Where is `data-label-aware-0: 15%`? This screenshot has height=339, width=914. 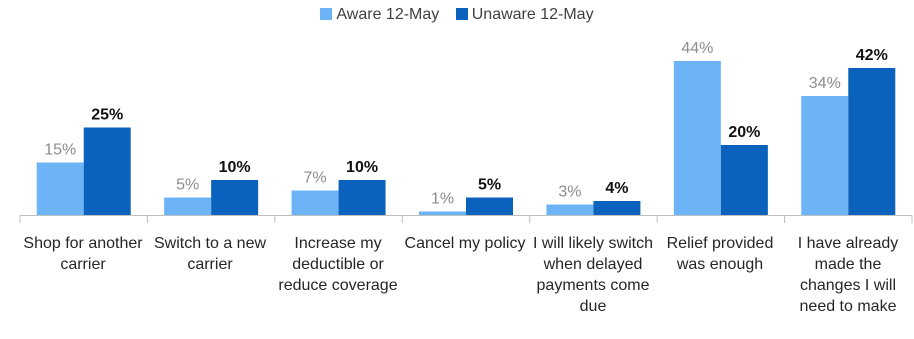 data-label-aware-0: 15% is located at coordinates (60, 150).